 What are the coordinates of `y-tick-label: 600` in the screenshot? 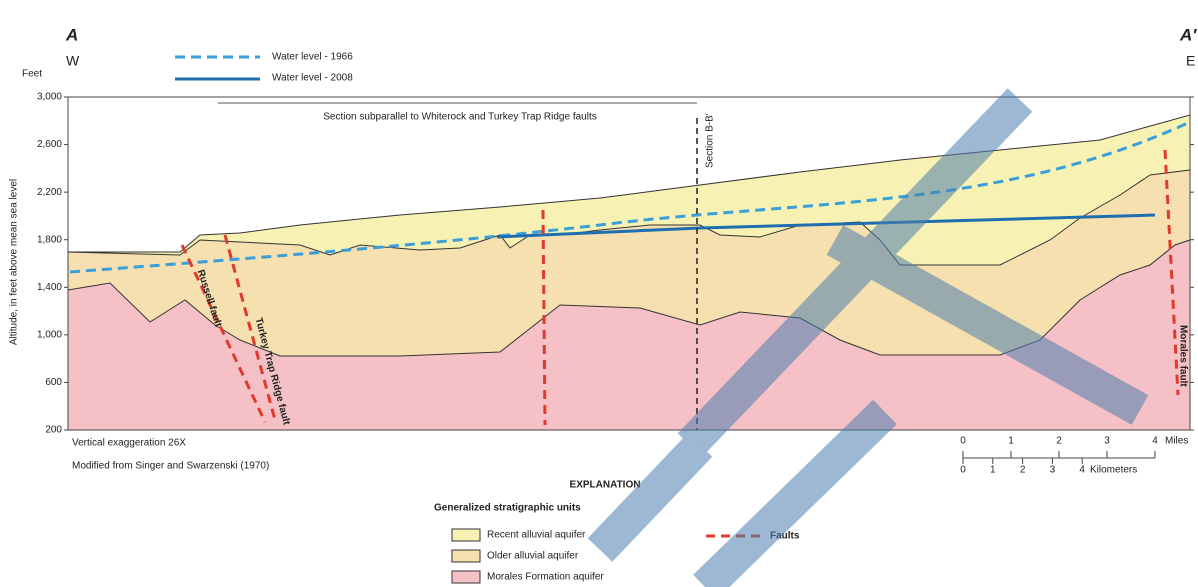 It's located at (53, 382).